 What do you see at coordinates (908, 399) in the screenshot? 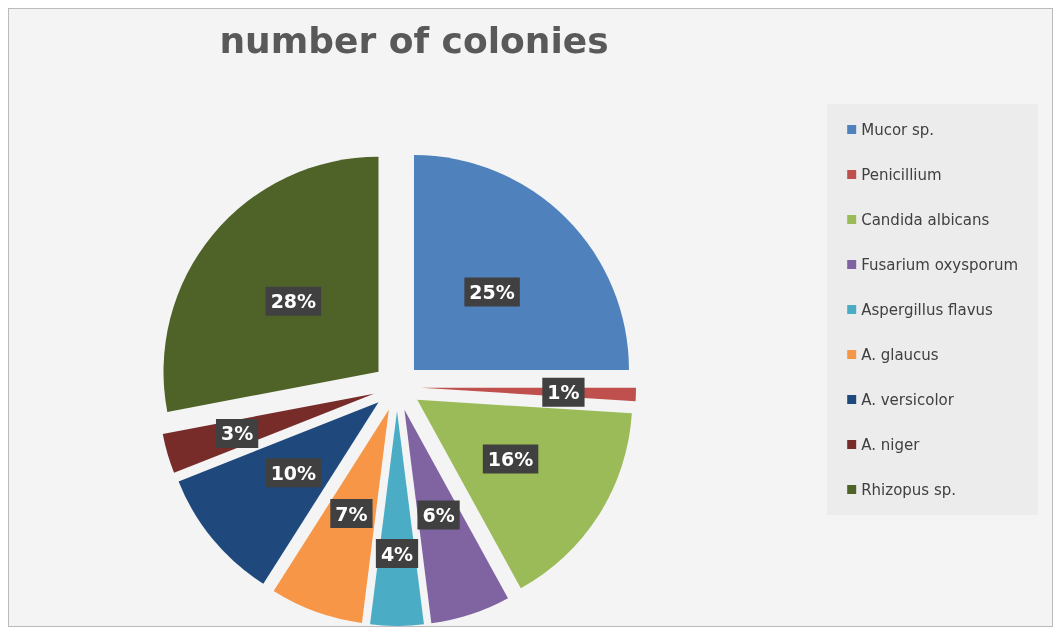
I see `legend-label: A. versicolor` at bounding box center [908, 399].